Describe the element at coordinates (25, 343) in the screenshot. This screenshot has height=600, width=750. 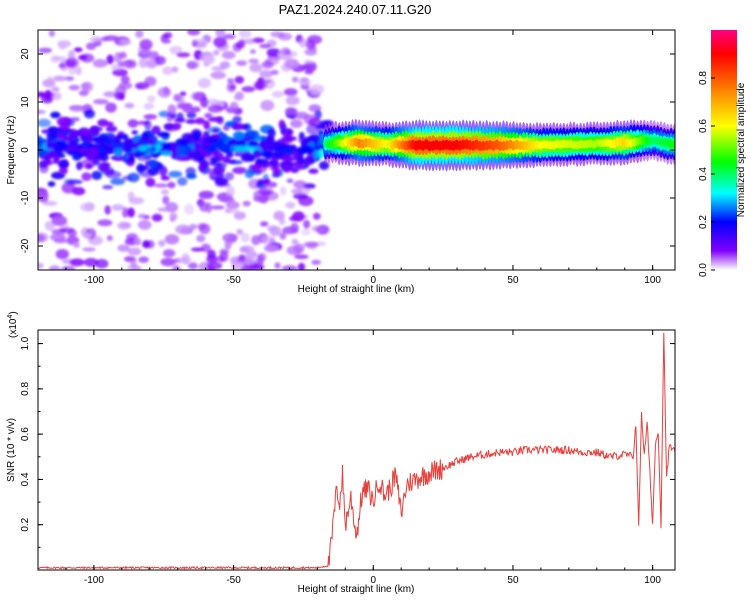
I see `y-tick-label: 1.0` at that location.